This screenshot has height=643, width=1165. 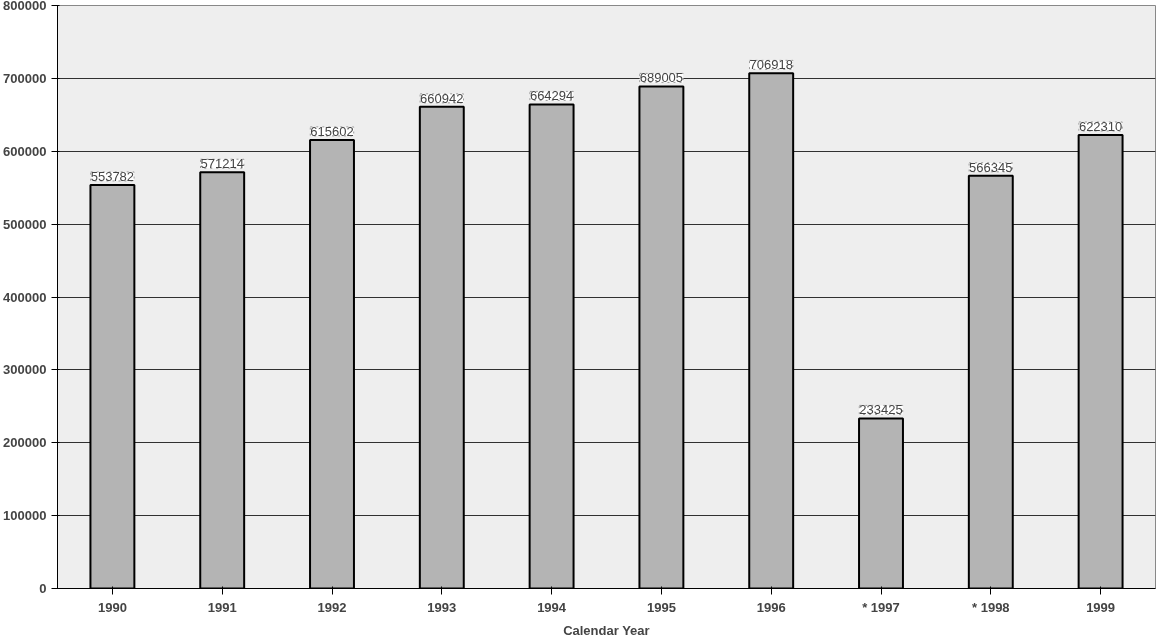 What do you see at coordinates (25, 151) in the screenshot?
I see `y-tick-label: 600000` at bounding box center [25, 151].